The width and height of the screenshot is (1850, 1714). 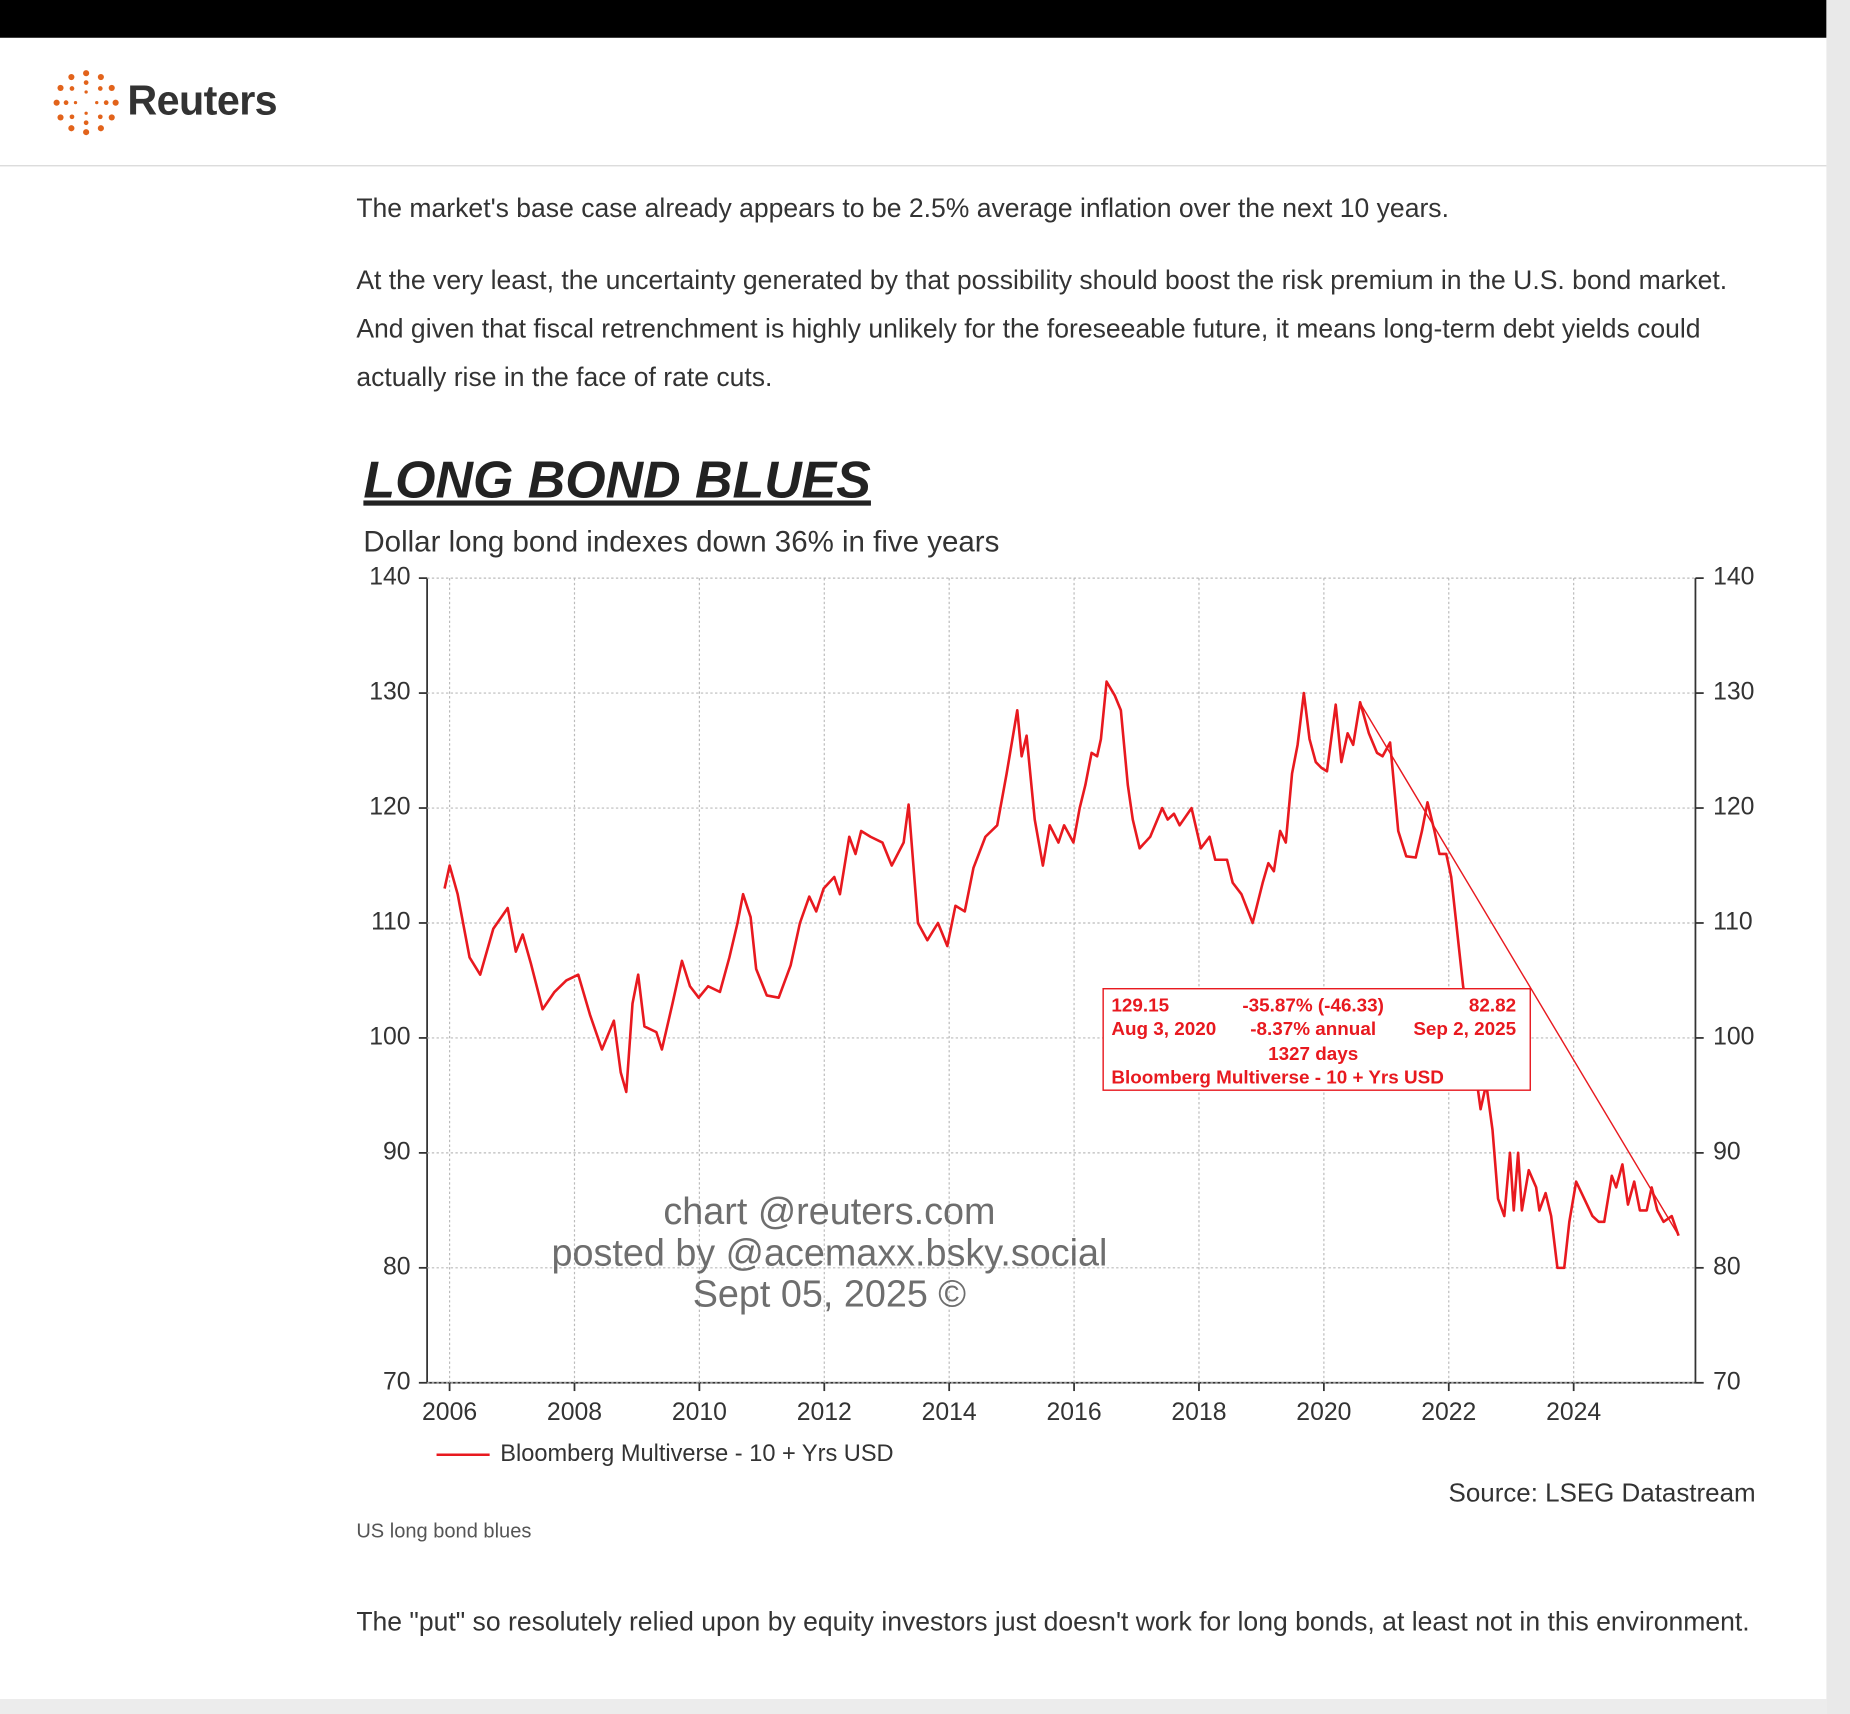 I want to click on y2-tick-label: 110, so click(x=1732, y=922).